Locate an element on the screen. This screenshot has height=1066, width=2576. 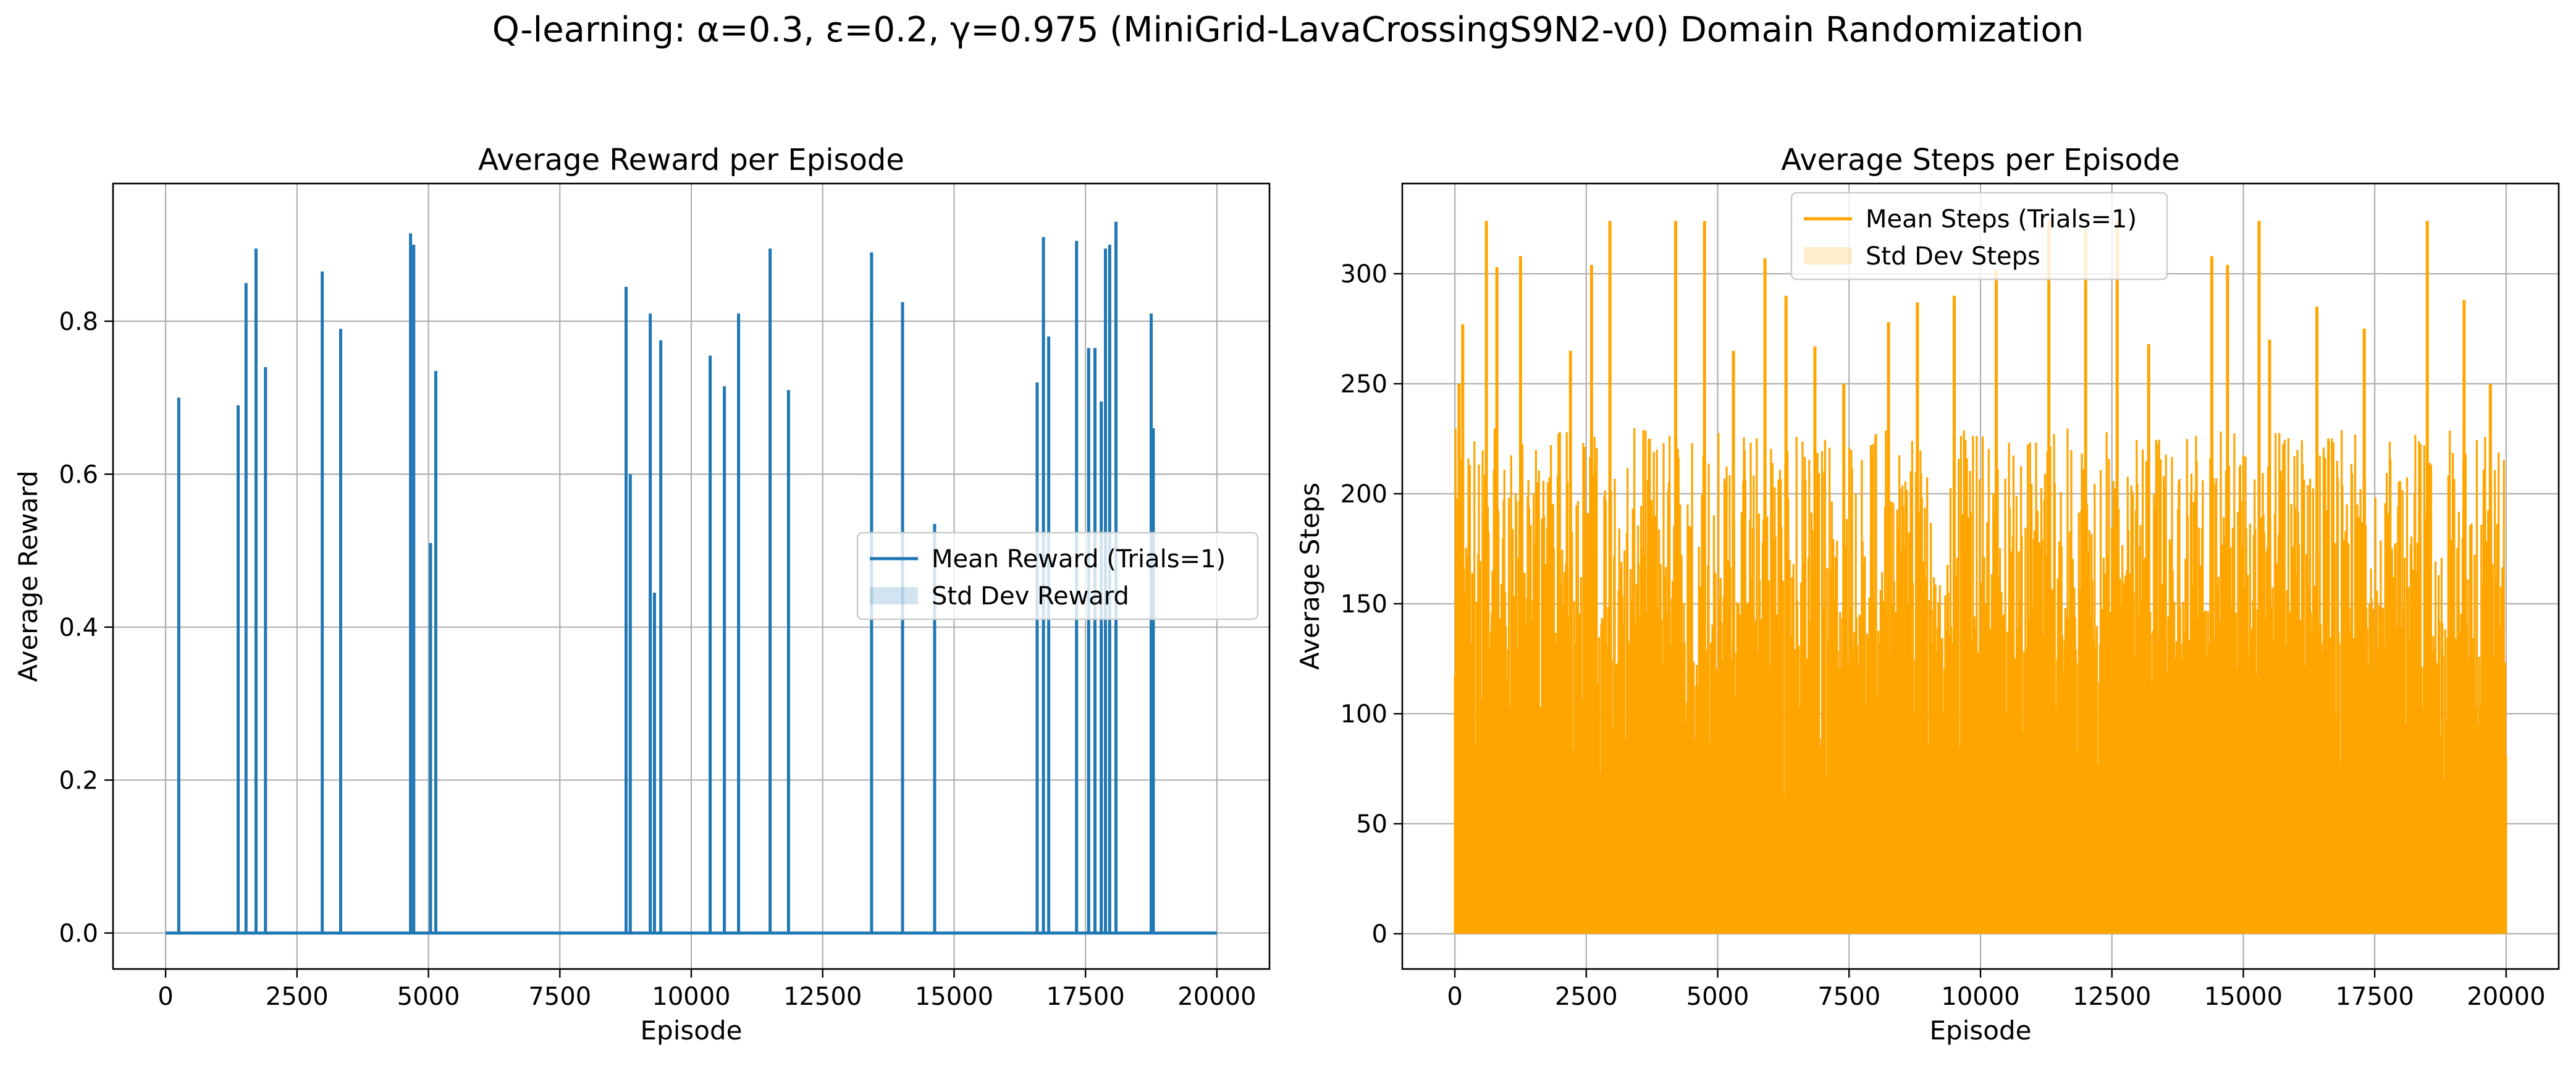
y-tick-label: 0.6 is located at coordinates (78, 474).